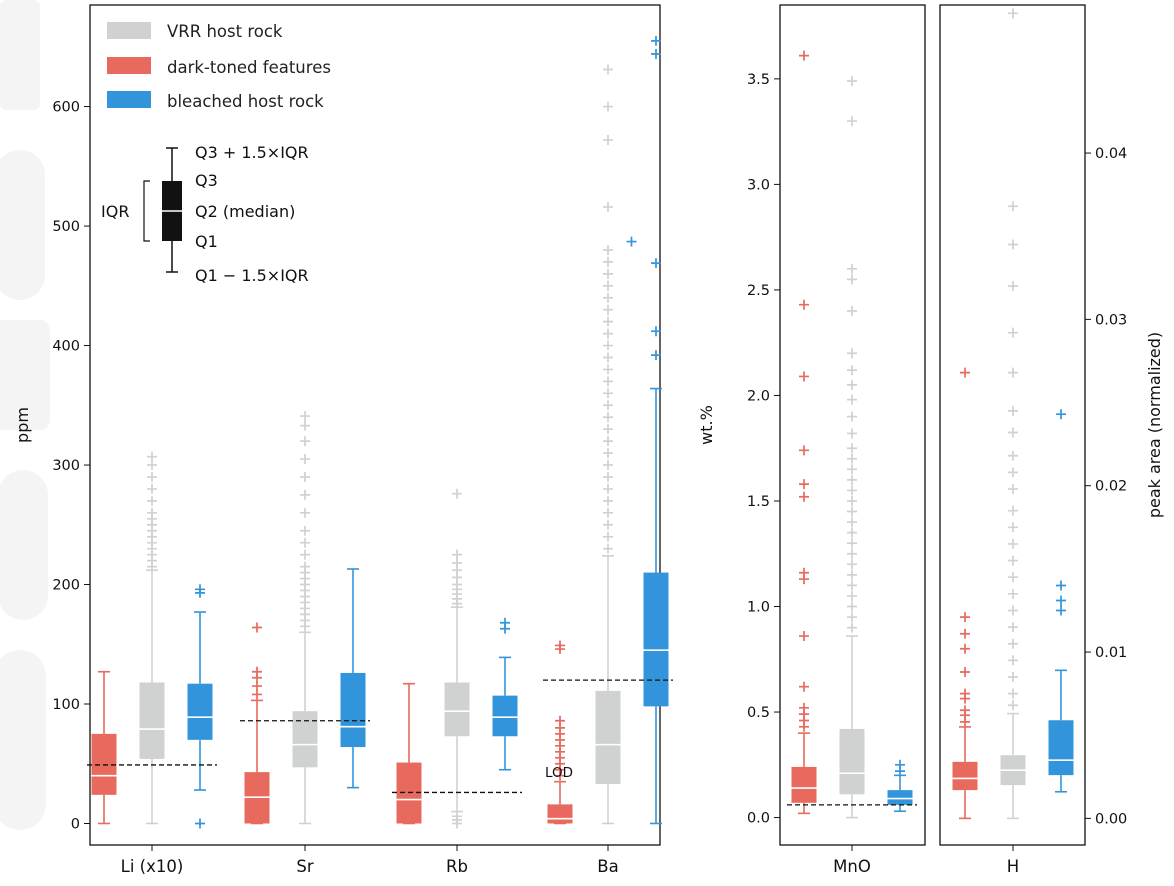 This screenshot has height=886, width=1174. What do you see at coordinates (206, 241) in the screenshot?
I see `key-q1-label: Q1` at bounding box center [206, 241].